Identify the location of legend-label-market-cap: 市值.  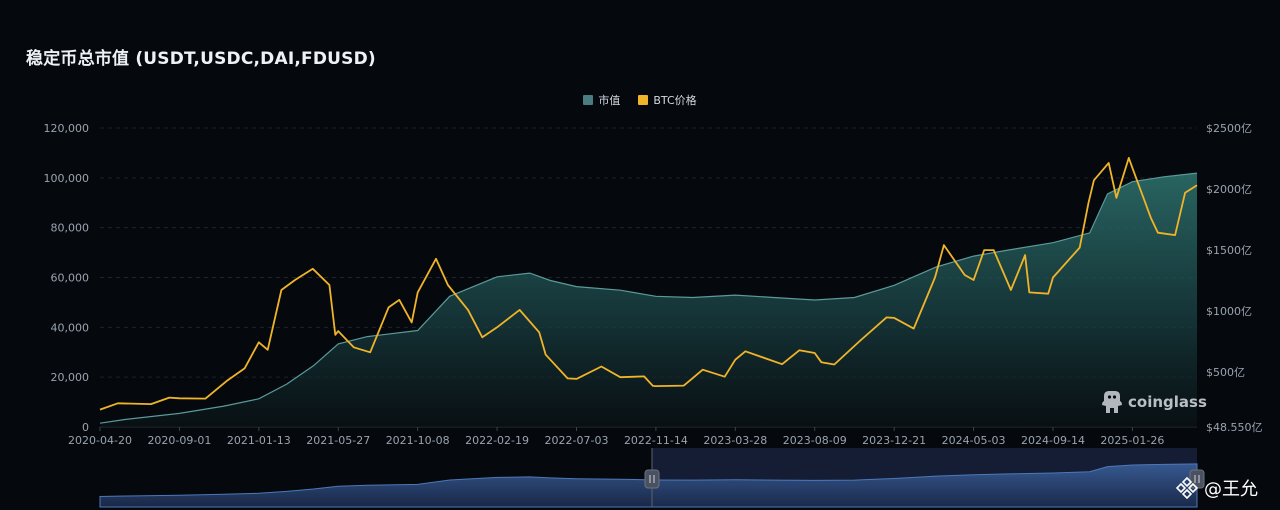
(609, 100).